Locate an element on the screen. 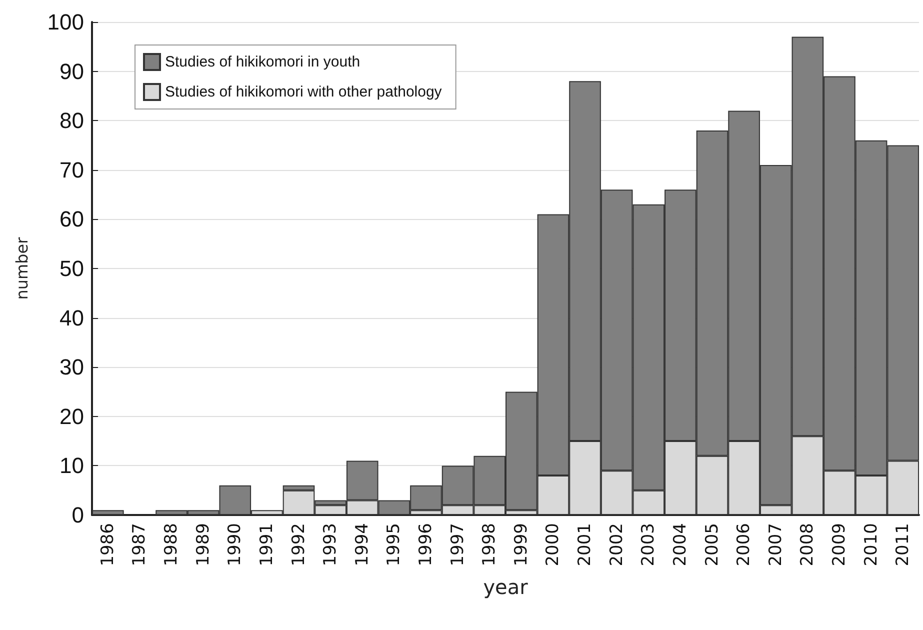 The image size is (923, 630). x-axis-title: year is located at coordinates (506, 587).